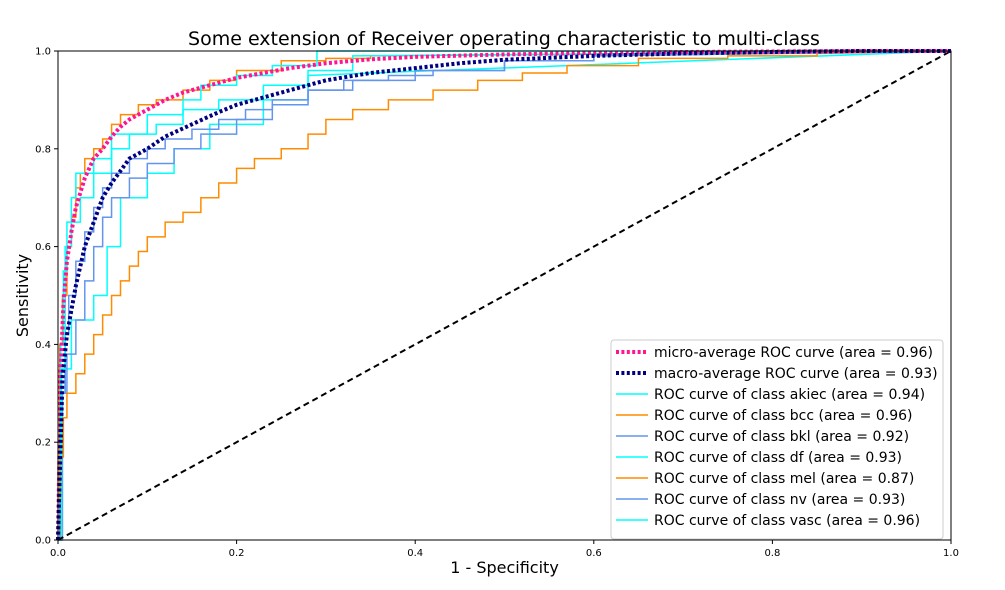  I want to click on x-axis: 0.0 0.2 0.4 0.6 0.8 1.0, so click(504, 549).